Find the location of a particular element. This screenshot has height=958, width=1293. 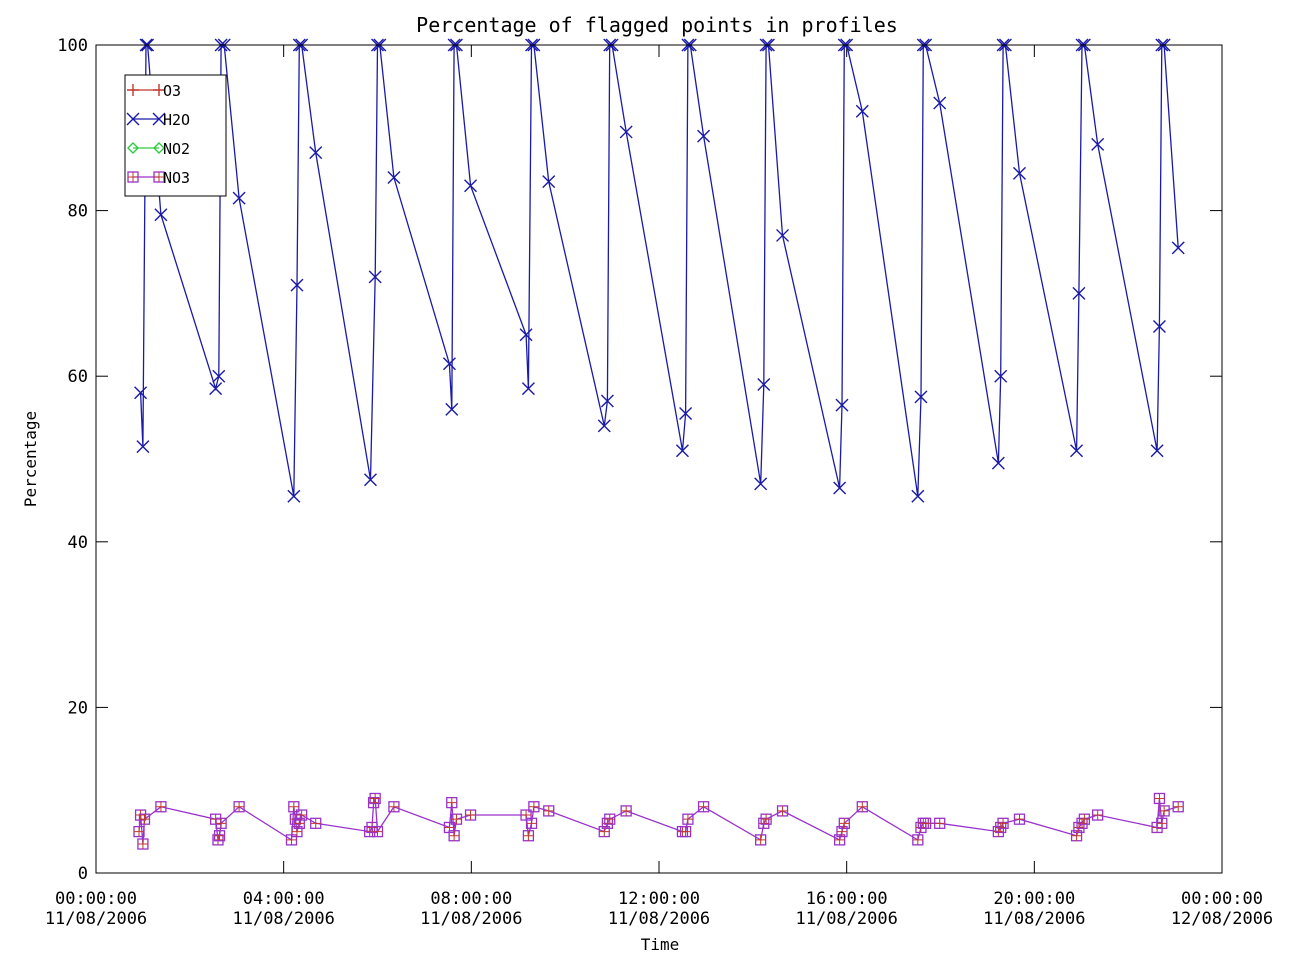

legend-entry-o3: O3 is located at coordinates (154, 91).